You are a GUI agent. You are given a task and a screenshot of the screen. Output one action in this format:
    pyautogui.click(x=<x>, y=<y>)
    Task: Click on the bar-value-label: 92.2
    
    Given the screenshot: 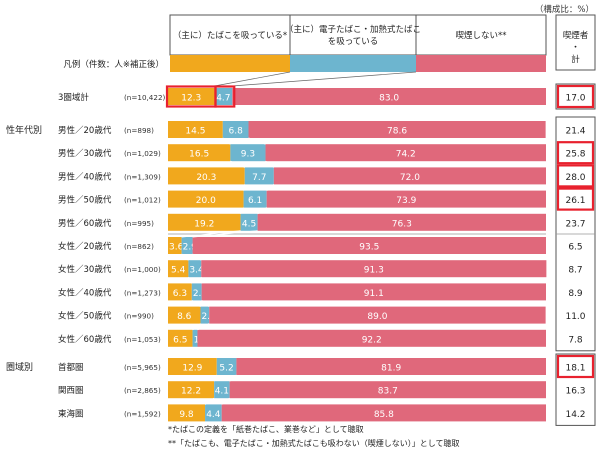 What is the action you would take?
    pyautogui.click(x=372, y=340)
    